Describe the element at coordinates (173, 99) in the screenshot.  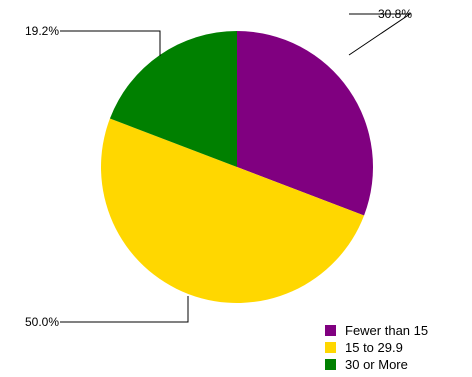
I see `pie-slice-30-or-more` at that location.